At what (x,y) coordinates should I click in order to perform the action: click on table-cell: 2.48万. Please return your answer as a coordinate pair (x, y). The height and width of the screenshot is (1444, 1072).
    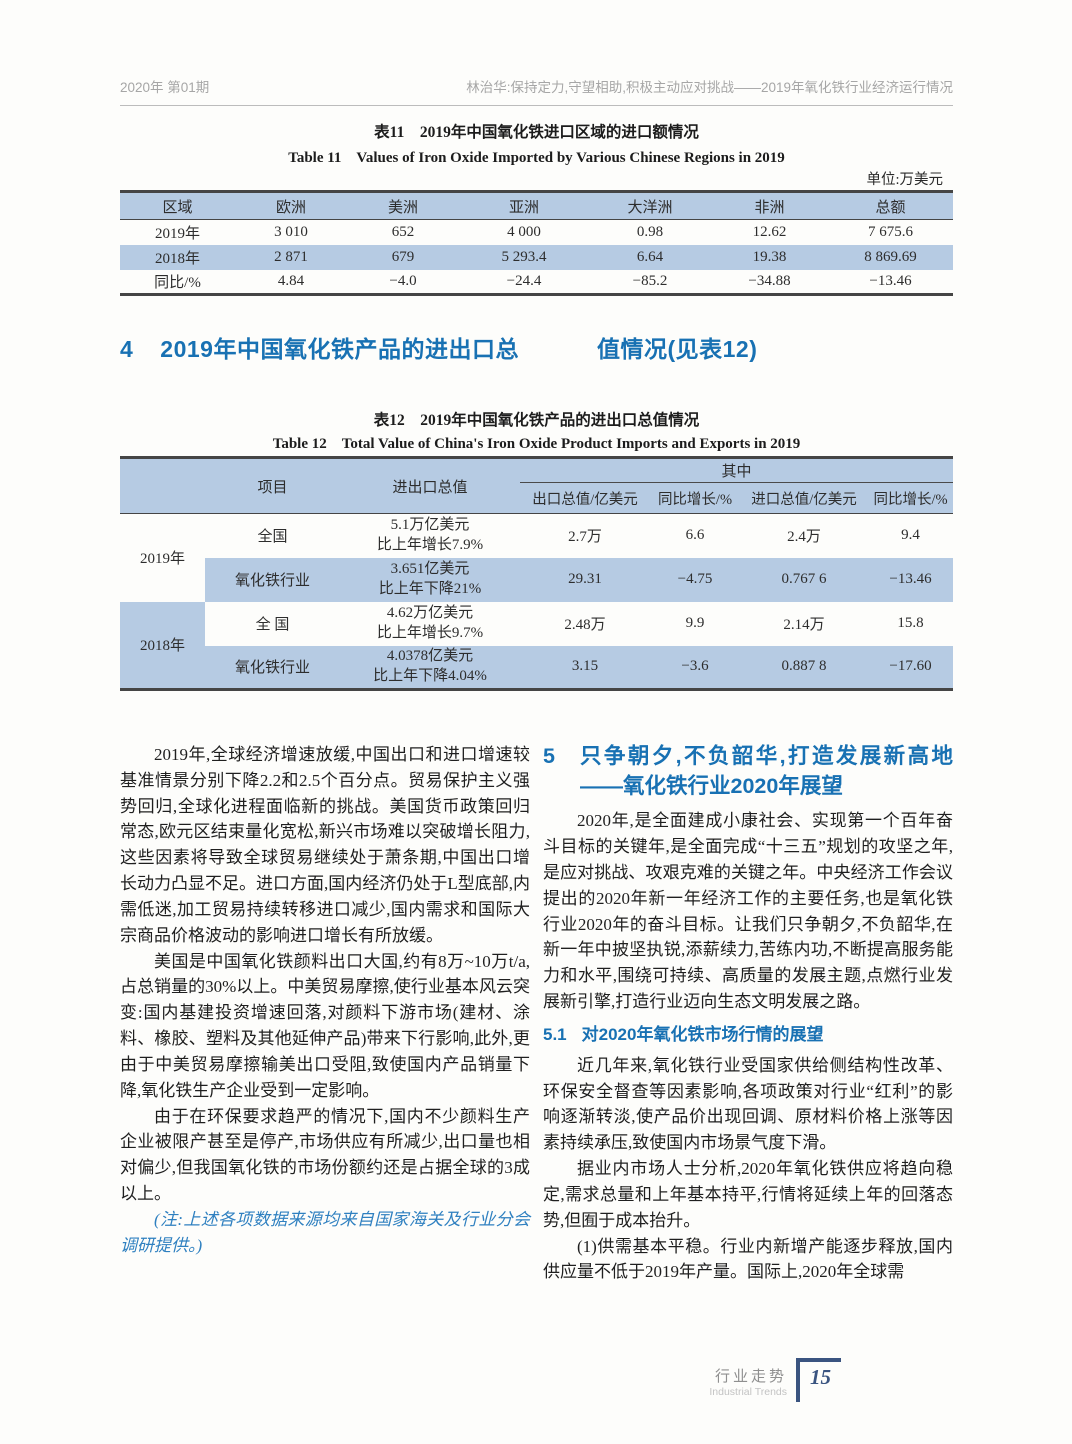
    Looking at the image, I should click on (585, 625).